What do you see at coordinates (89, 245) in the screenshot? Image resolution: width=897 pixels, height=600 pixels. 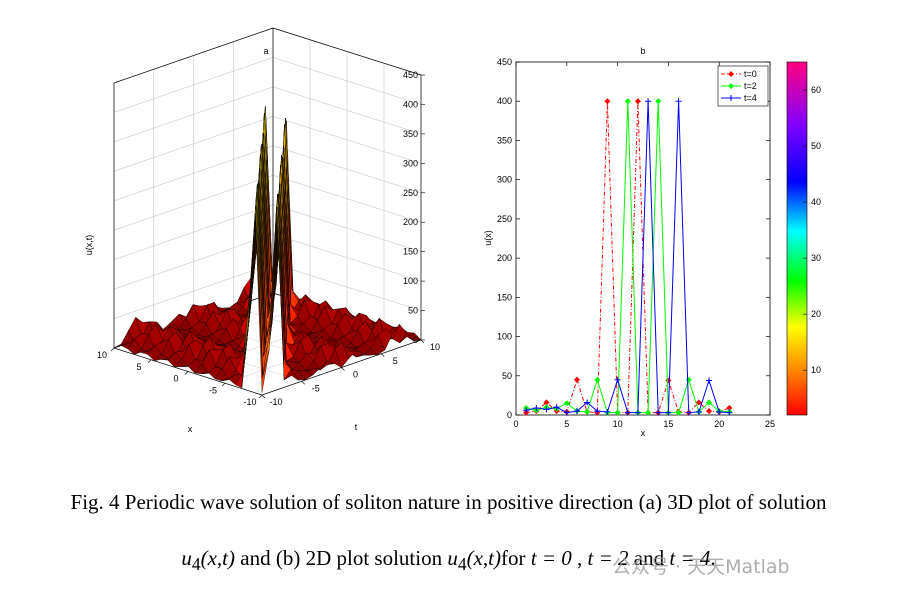 I see `chart-a-zlabel: u(x,t)` at bounding box center [89, 245].